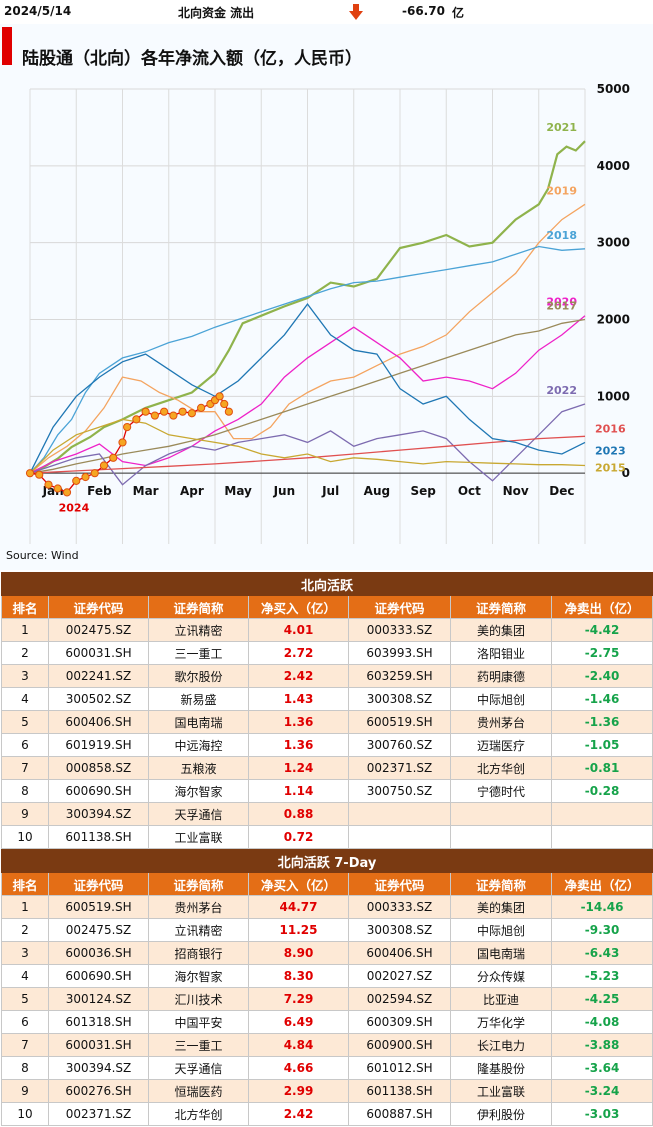 This screenshot has width=653, height=1127. What do you see at coordinates (327, 1022) in the screenshot?
I see `table-row: 6 601318.SH 中国平安 6.49 600309.SH 万华化学 -4.08` at bounding box center [327, 1022].